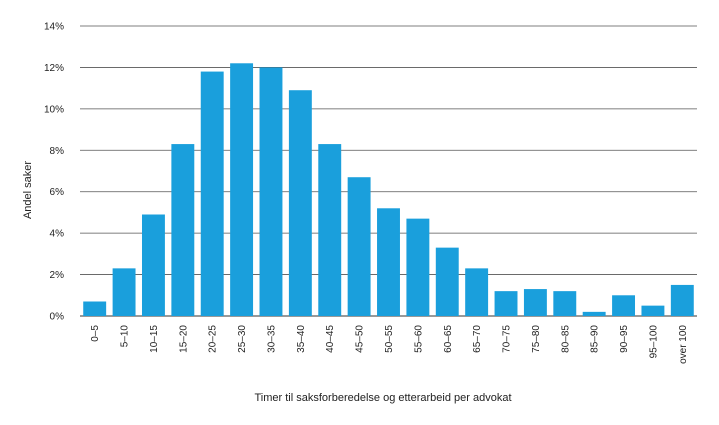 This screenshot has height=425, width=719. What do you see at coordinates (418, 339) in the screenshot?
I see `x-tick-label: 55–60` at bounding box center [418, 339].